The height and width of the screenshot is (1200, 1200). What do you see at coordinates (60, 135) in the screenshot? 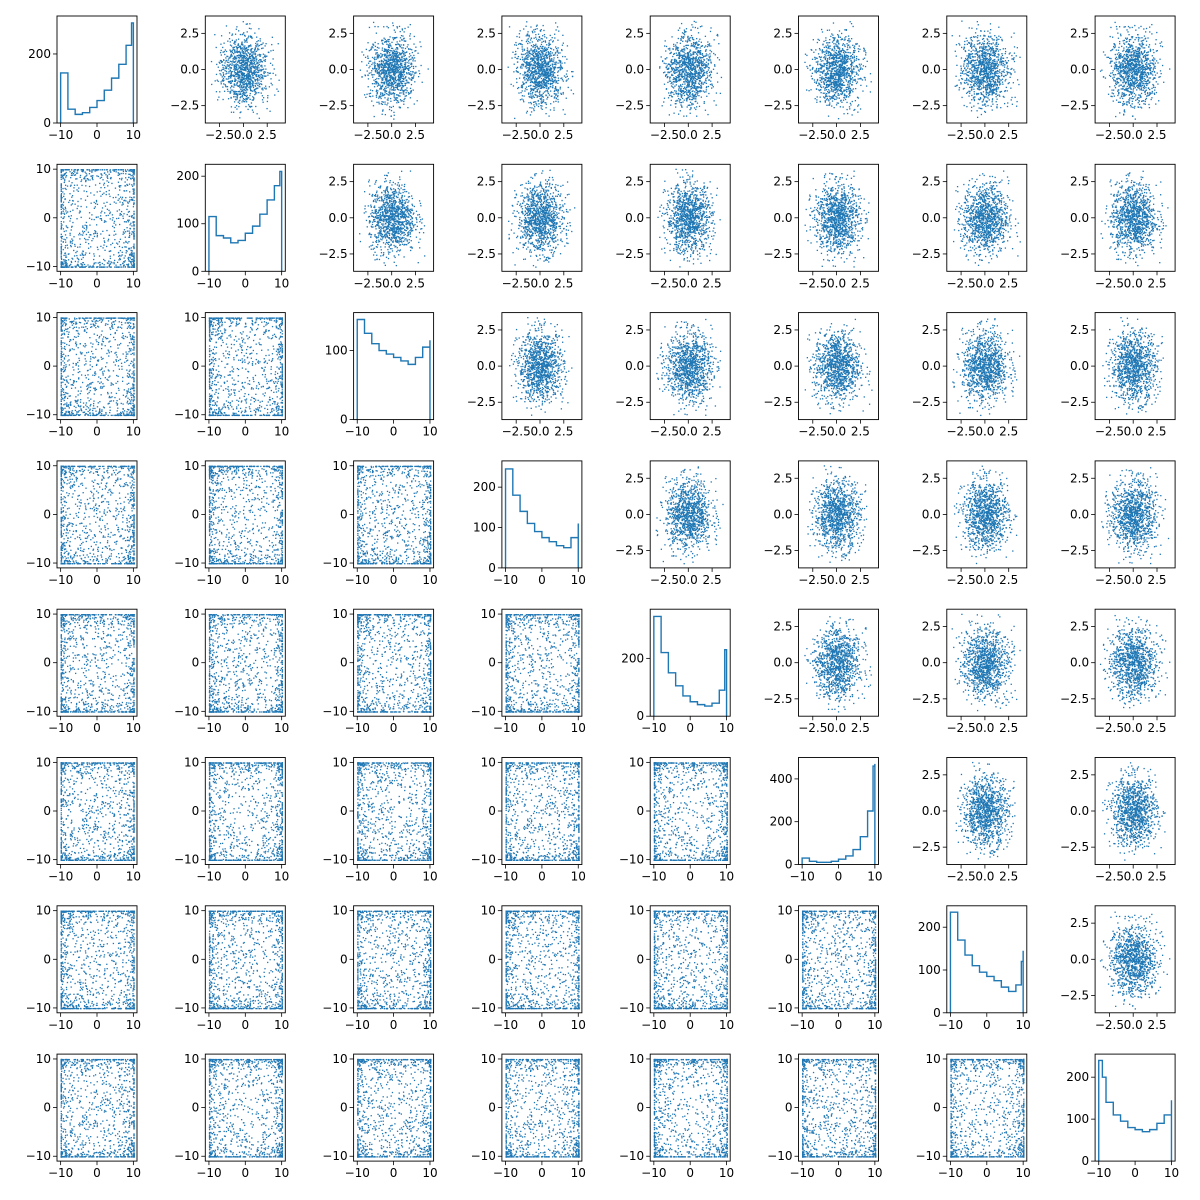
I see `panel-0-0-xtick-label-0: −10` at bounding box center [60, 135].